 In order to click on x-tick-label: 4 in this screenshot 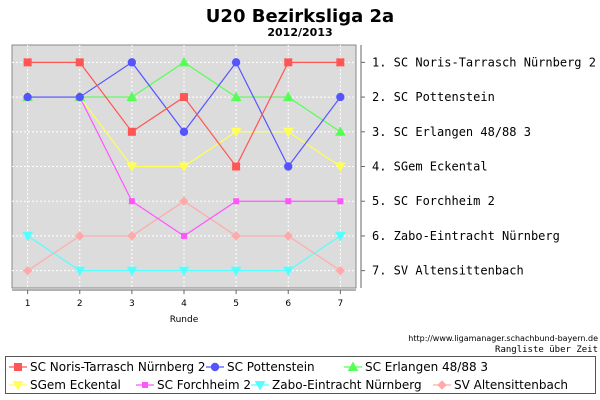, I will do `click(184, 304)`.